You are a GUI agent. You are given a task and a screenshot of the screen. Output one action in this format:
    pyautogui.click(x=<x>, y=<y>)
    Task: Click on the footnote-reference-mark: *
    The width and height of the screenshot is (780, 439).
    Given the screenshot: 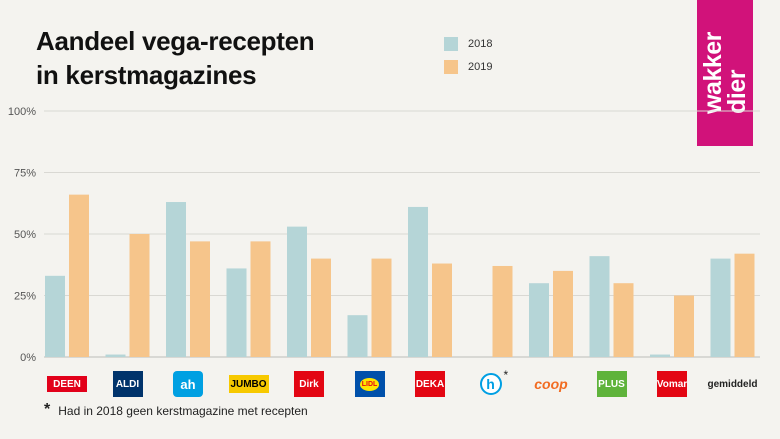 What is the action you would take?
    pyautogui.click(x=506, y=375)
    